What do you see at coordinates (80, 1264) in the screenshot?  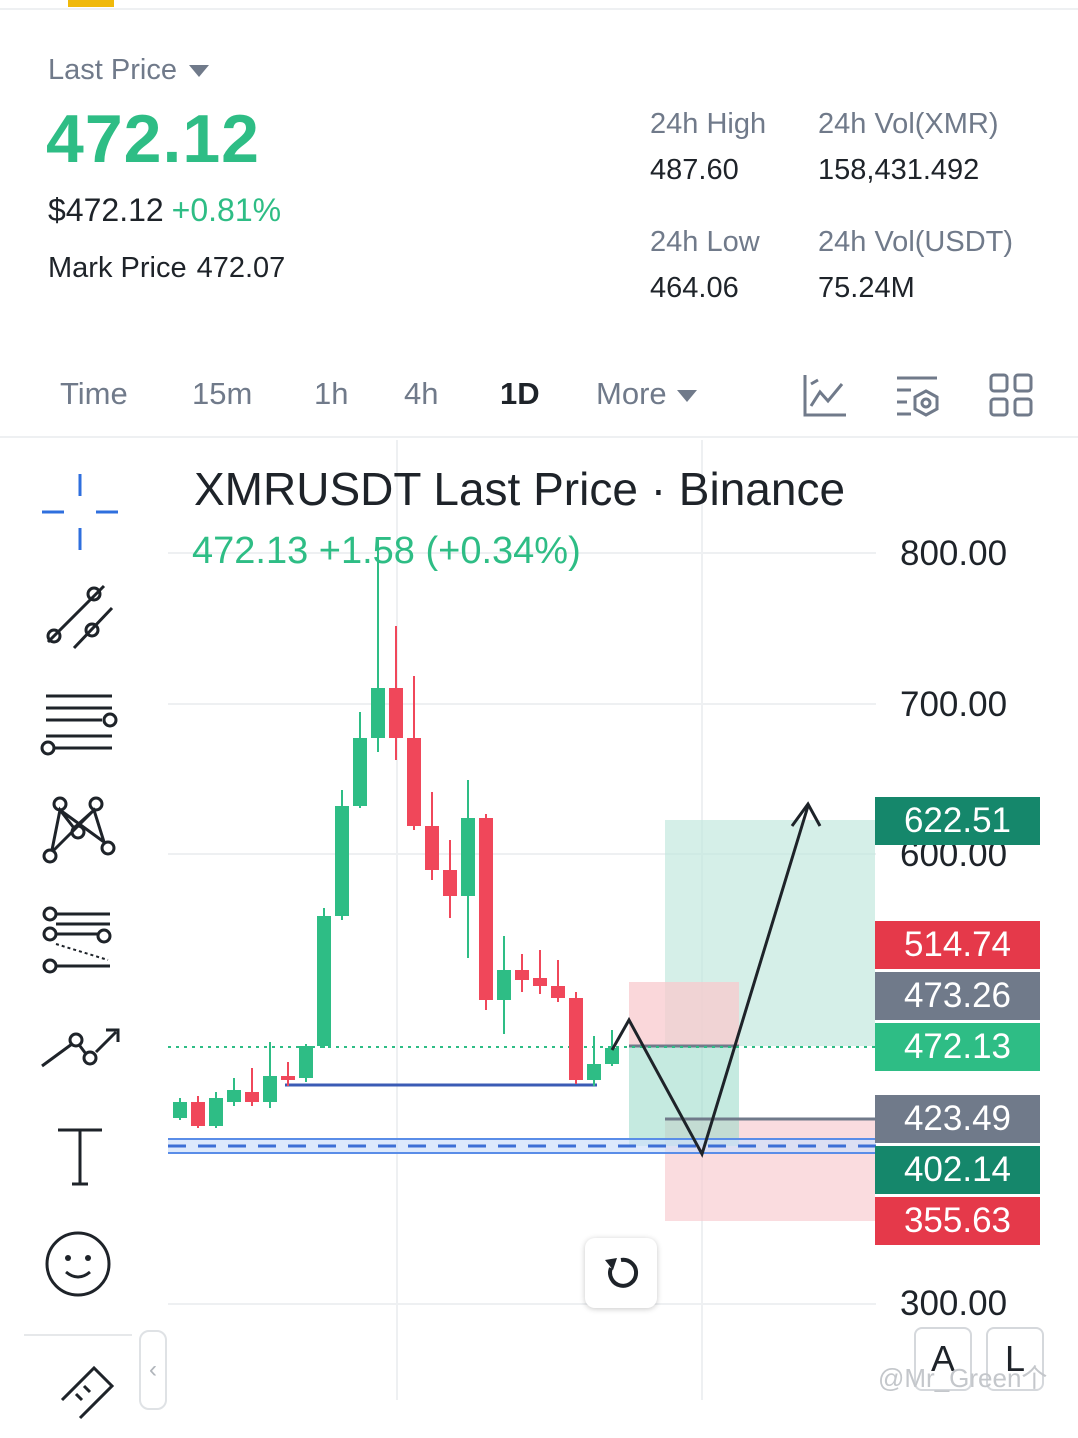 I see `emoji-icon` at bounding box center [80, 1264].